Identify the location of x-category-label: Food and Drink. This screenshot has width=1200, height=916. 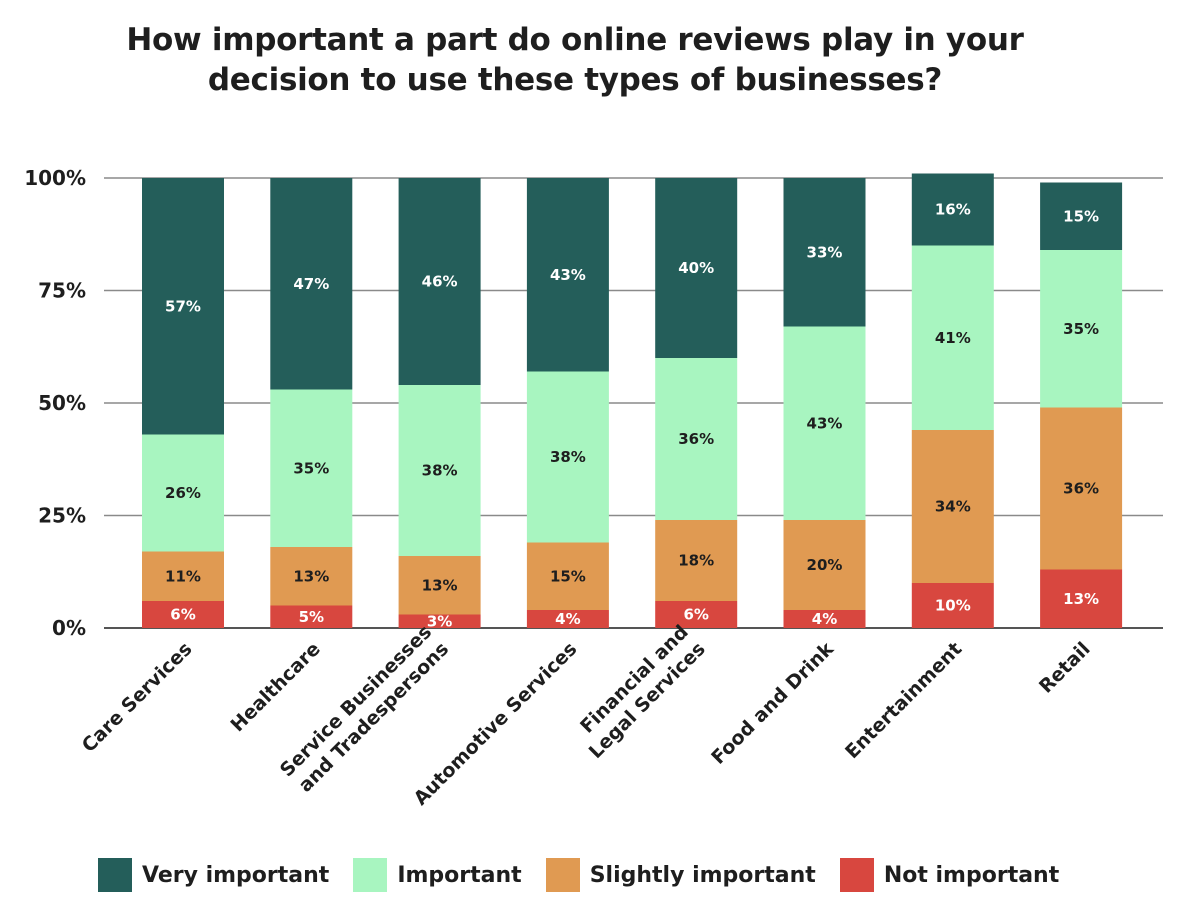
(772, 703).